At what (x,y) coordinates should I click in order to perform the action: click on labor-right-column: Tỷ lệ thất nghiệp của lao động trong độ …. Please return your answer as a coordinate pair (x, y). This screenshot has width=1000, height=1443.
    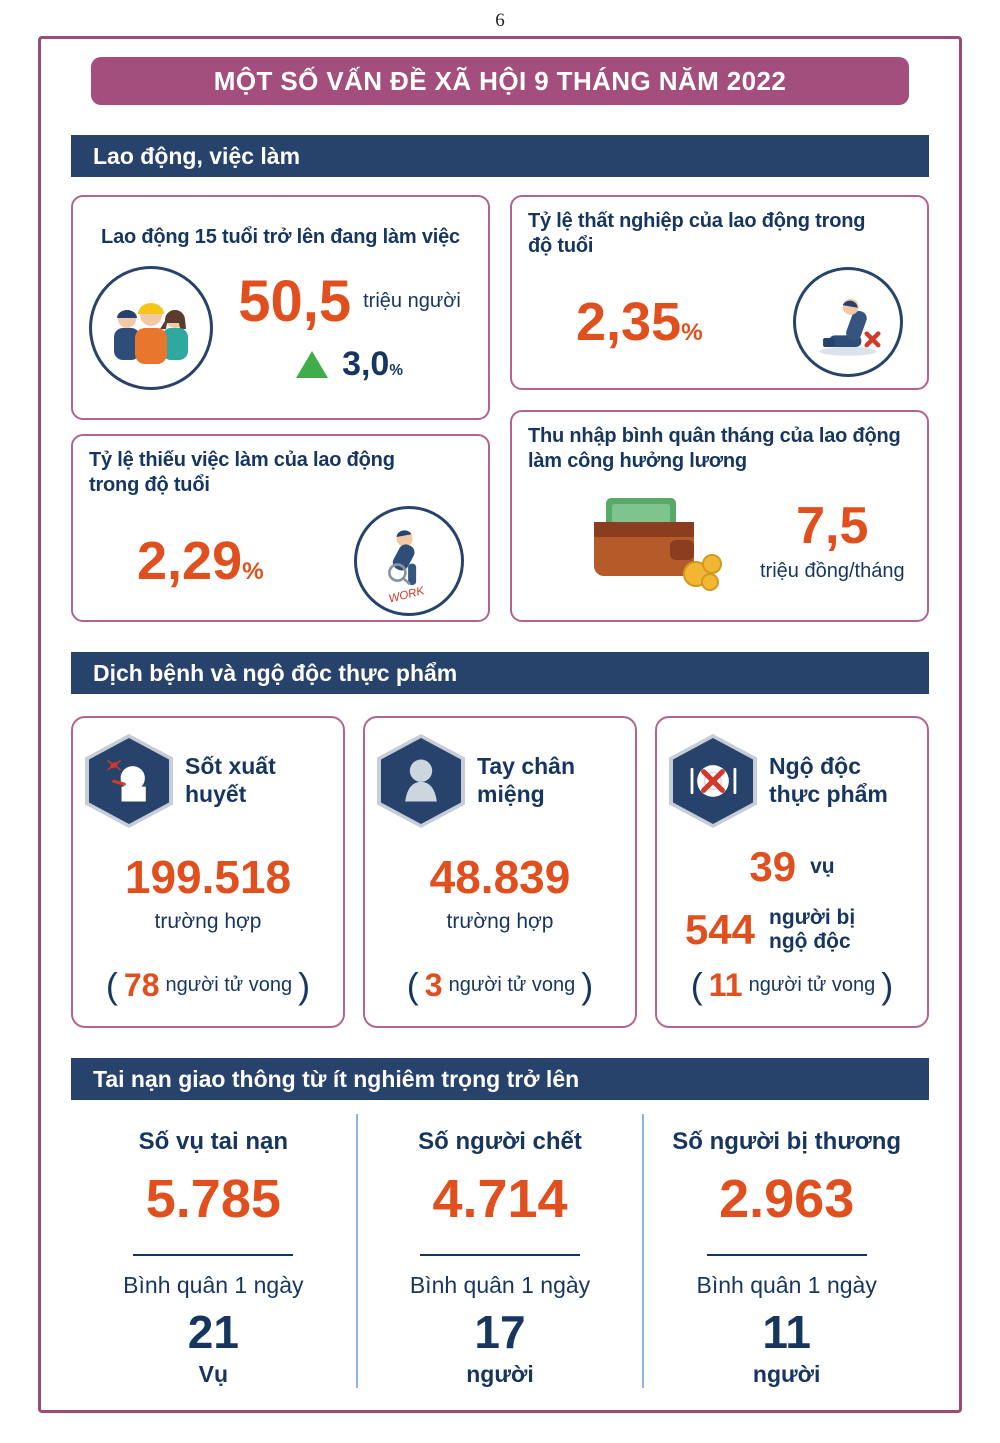
    Looking at the image, I should click on (719, 408).